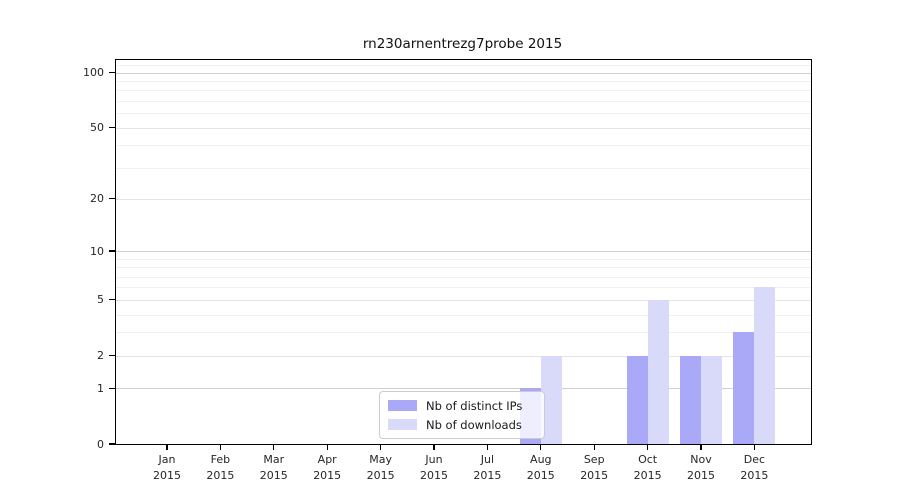 The height and width of the screenshot is (500, 900). What do you see at coordinates (100, 356) in the screenshot?
I see `y-tick-label-2: 2` at bounding box center [100, 356].